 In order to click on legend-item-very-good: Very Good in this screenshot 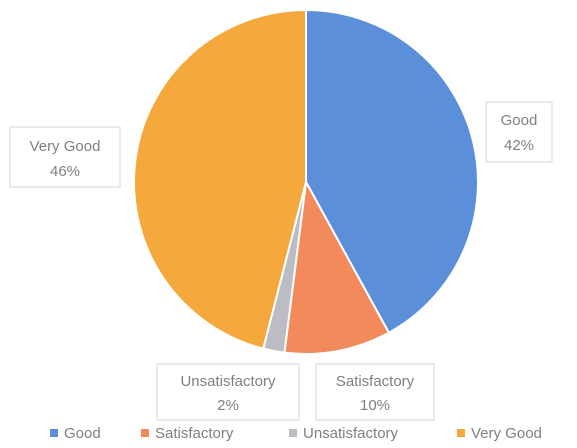, I will do `click(499, 433)`.